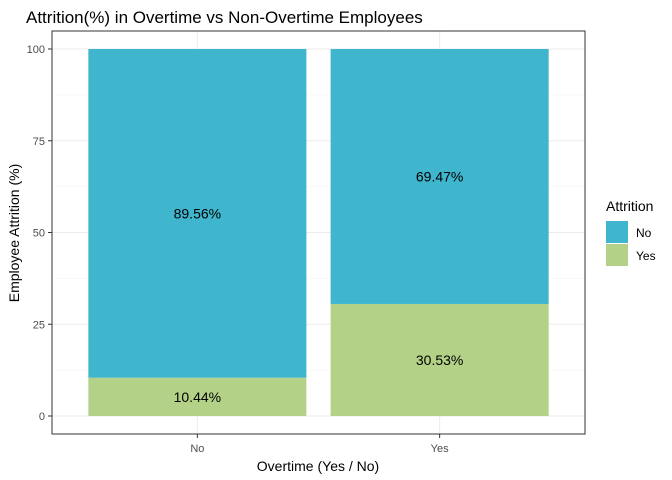 The image size is (672, 480). What do you see at coordinates (440, 449) in the screenshot?
I see `x-tick-label: Yes` at bounding box center [440, 449].